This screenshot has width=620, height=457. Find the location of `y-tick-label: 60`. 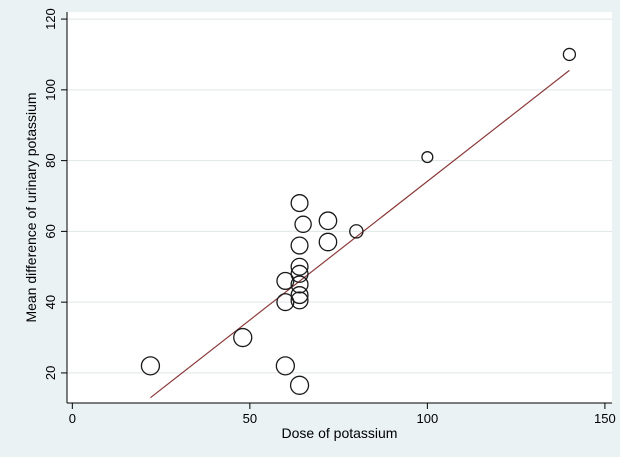

y-tick-label: 60 is located at coordinates (50, 231).